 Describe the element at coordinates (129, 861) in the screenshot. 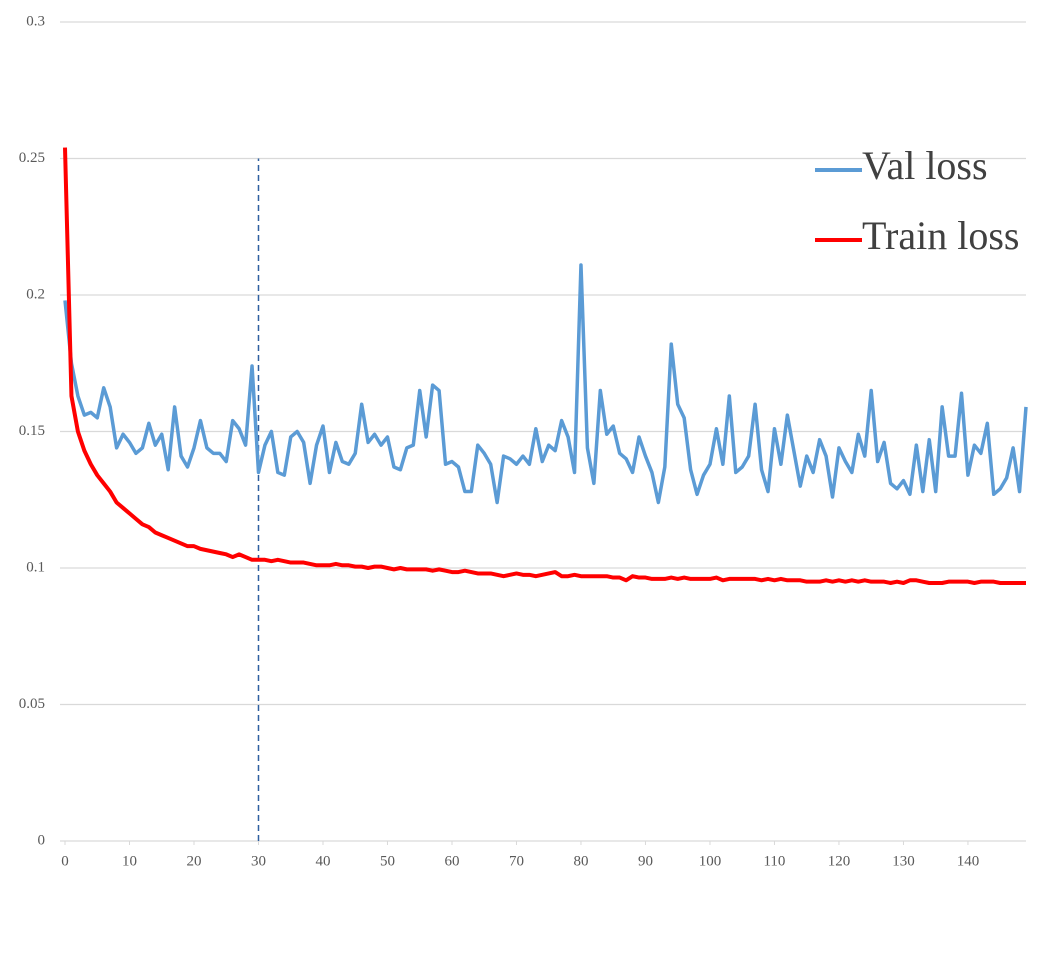

I see `x-tick-label: 10` at that location.